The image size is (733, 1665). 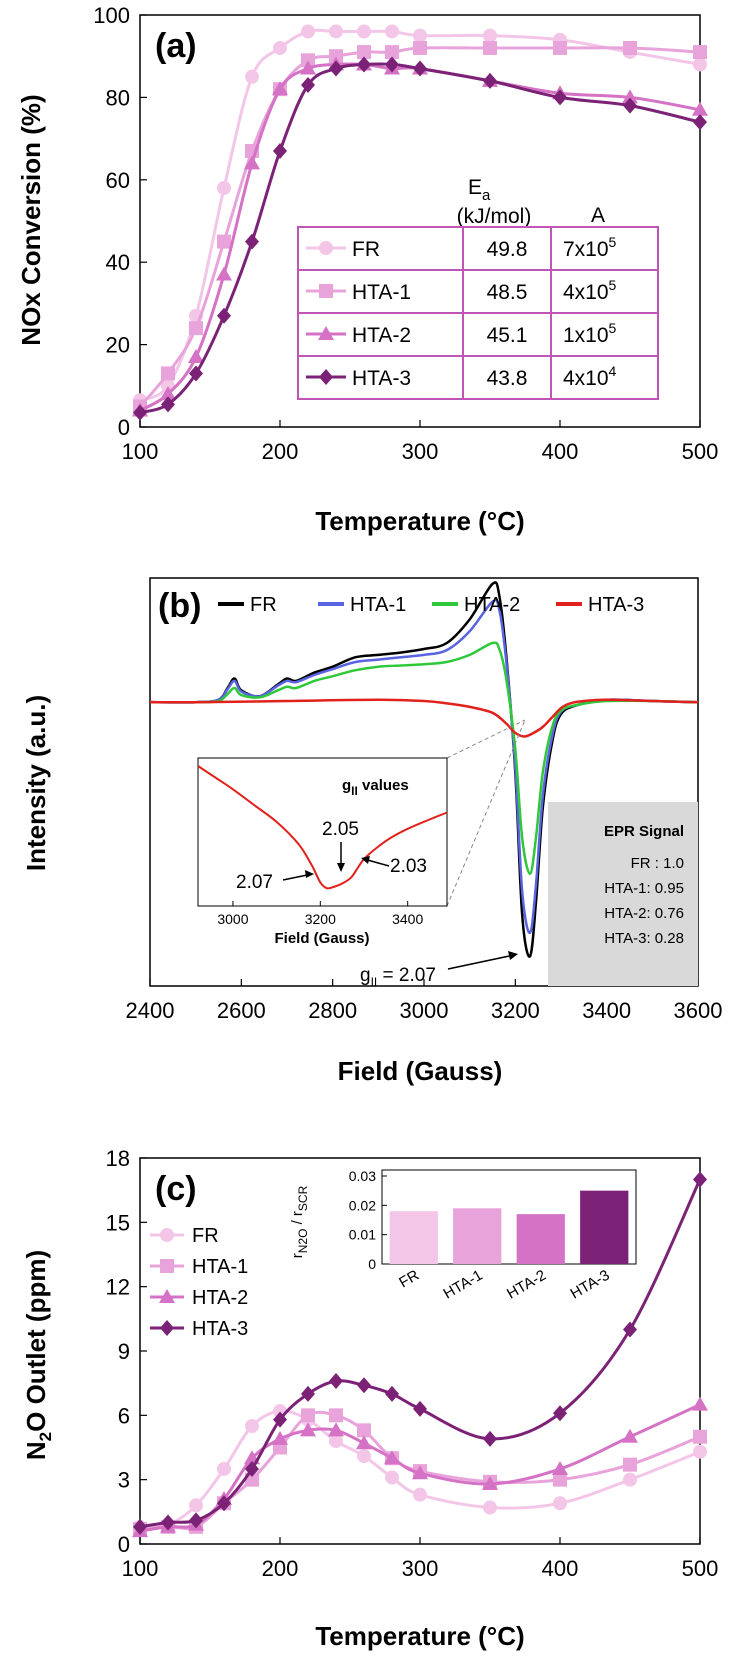 I want to click on inset-y-sub1: N2O, so click(x=303, y=1241).